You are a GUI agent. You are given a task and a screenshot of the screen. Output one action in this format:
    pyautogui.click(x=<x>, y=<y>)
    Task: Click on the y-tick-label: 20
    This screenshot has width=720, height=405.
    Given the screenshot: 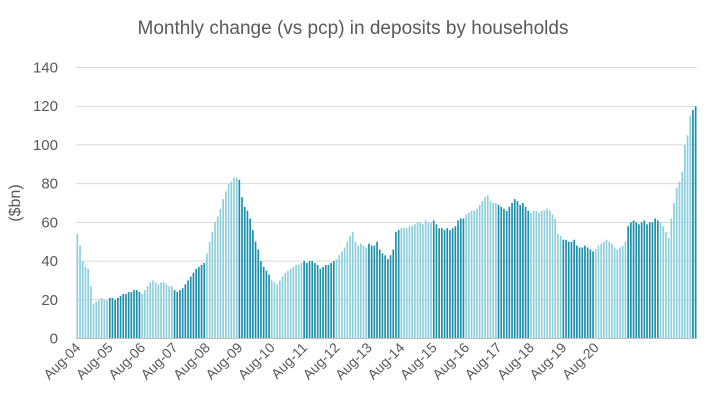 What is the action you would take?
    pyautogui.click(x=49, y=300)
    